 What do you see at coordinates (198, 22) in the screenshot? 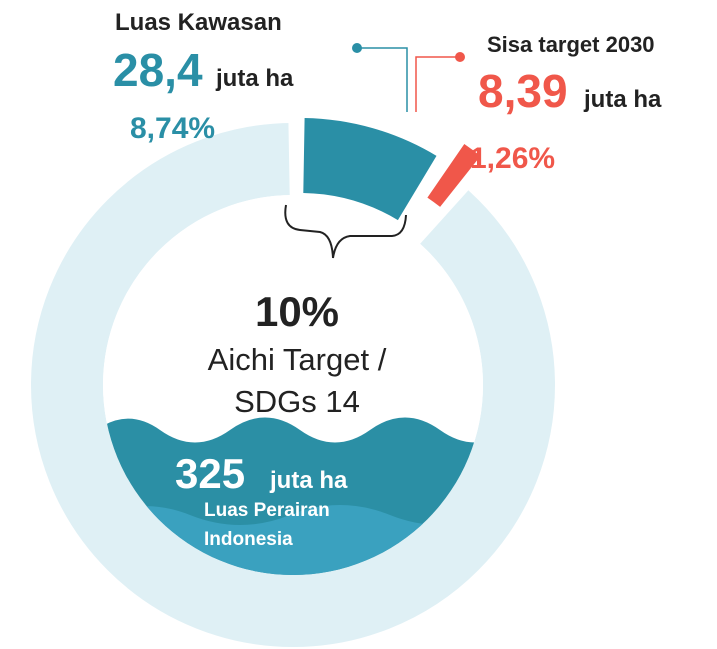
I see `area-label: Luas Kawasan` at bounding box center [198, 22].